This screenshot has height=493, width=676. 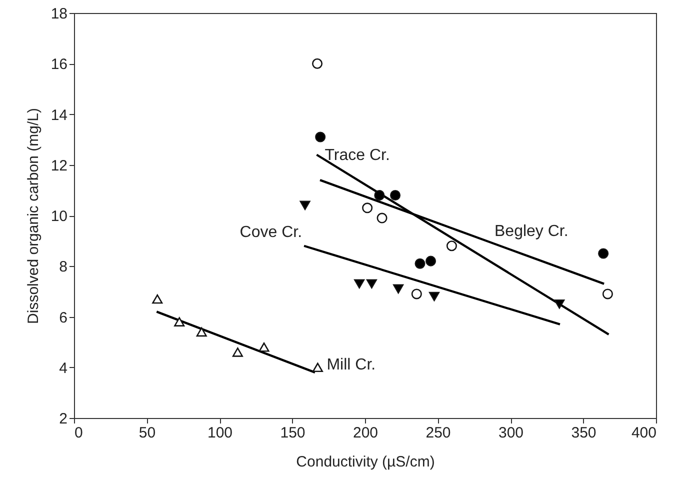 What do you see at coordinates (351, 365) in the screenshot?
I see `annotation: Mill Cr.` at bounding box center [351, 365].